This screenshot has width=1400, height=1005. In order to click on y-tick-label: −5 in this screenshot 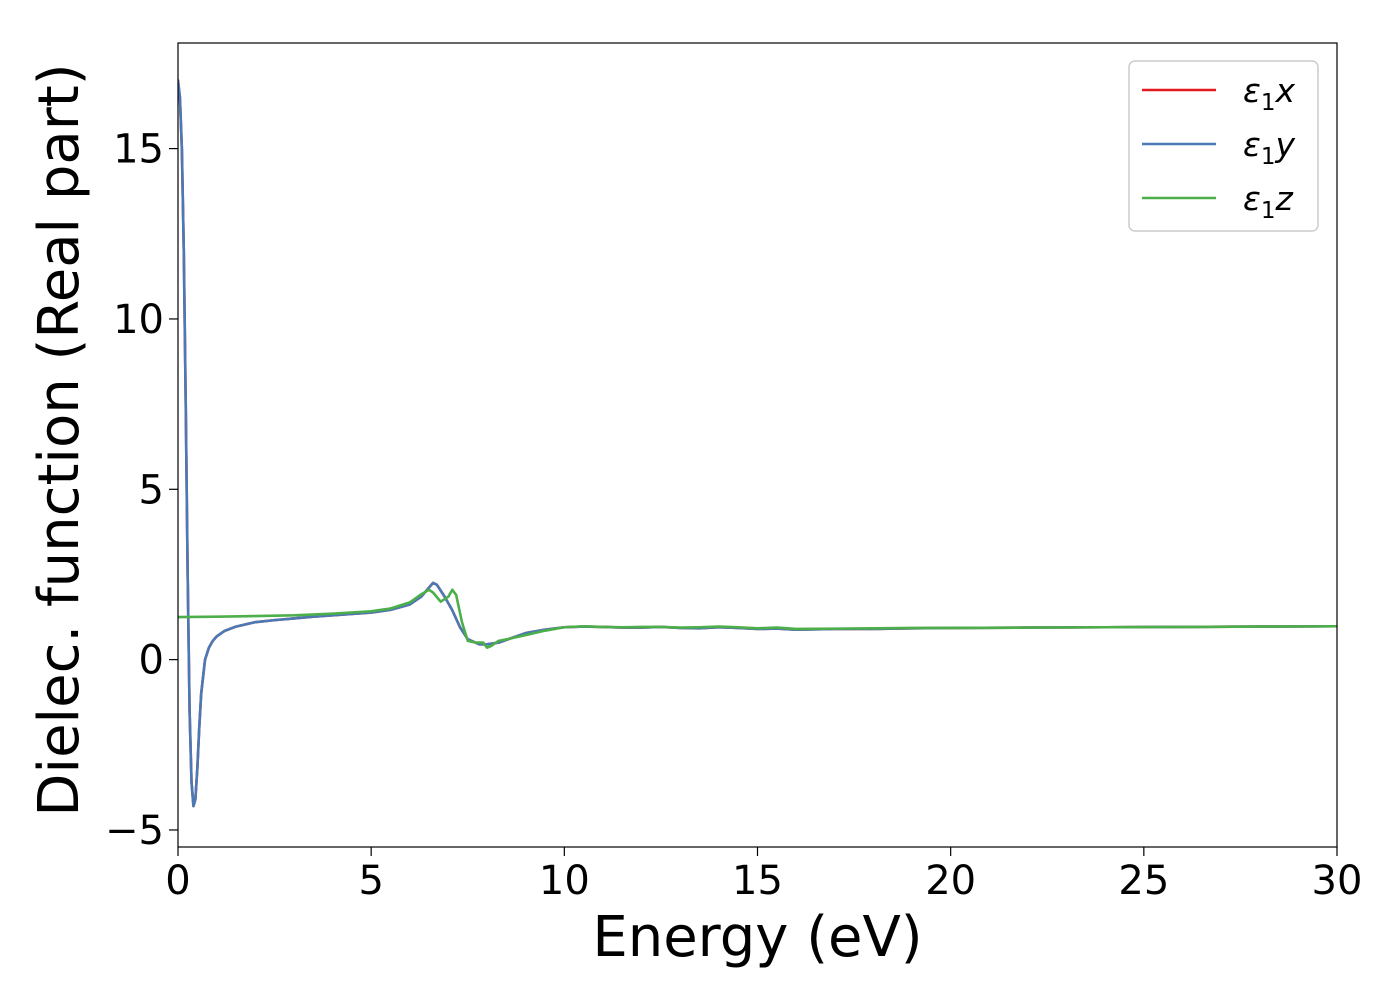, I will do `click(134, 831)`.